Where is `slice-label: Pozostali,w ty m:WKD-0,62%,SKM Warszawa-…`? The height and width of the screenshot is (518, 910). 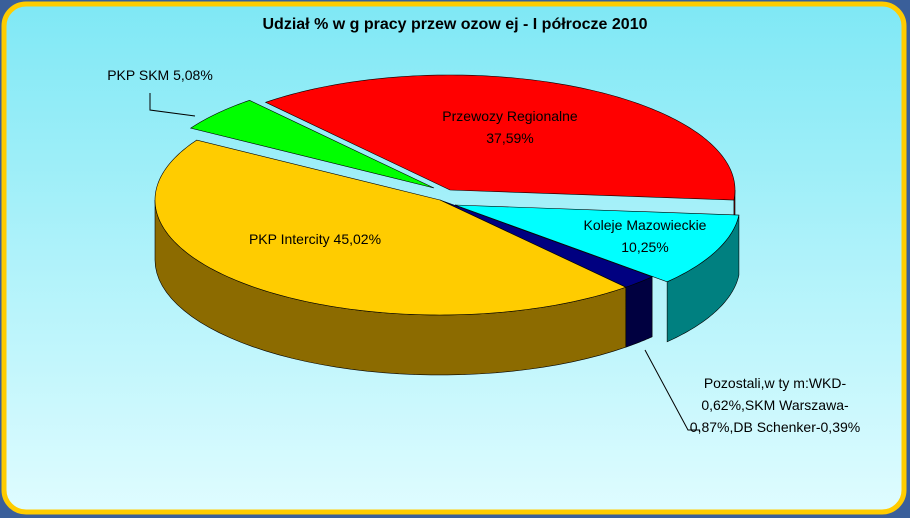 slice-label: Pozostali,w ty m:WKD-0,62%,SKM Warszawa-… is located at coordinates (775, 405).